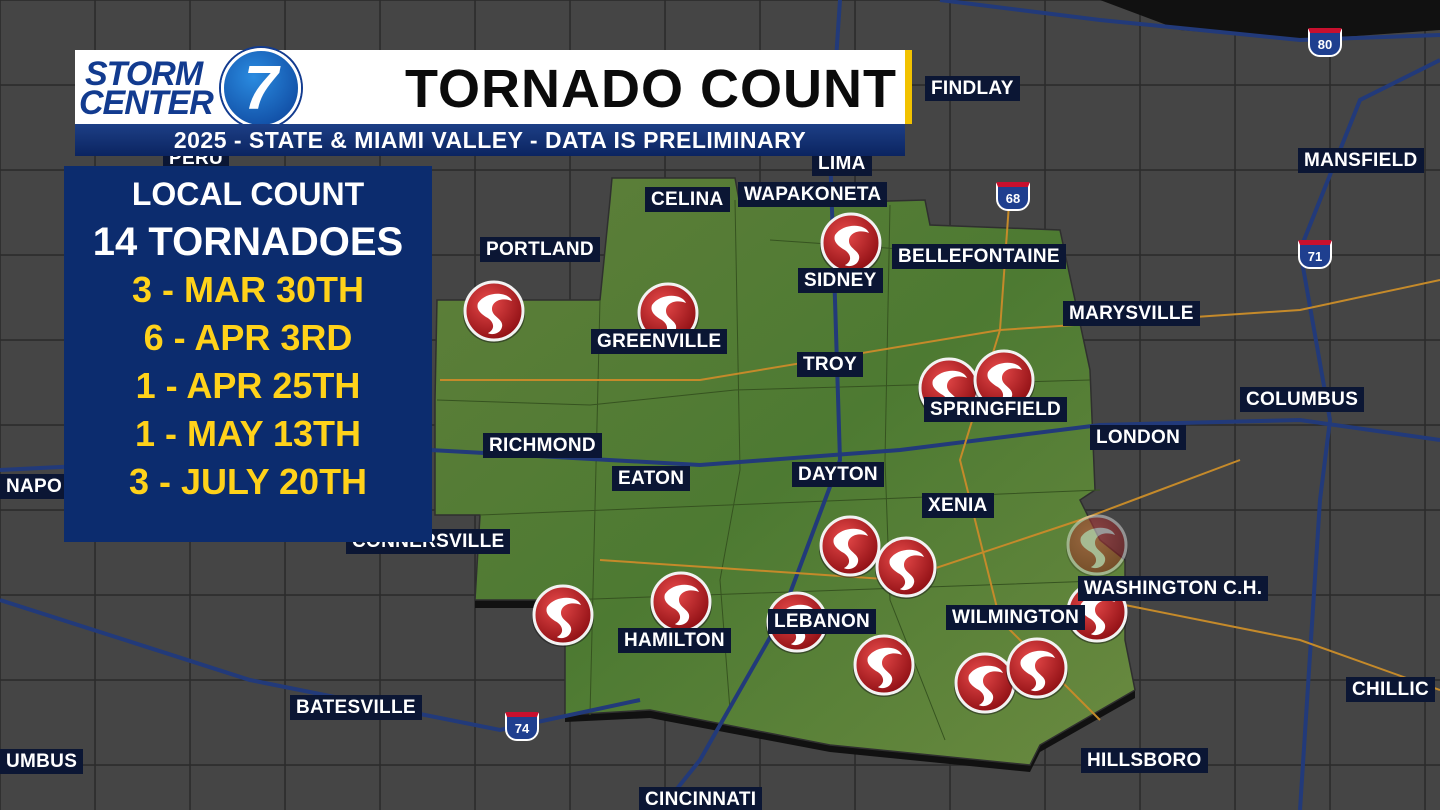  Describe the element at coordinates (144, 74) in the screenshot. I see `logo-text: STORM` at that location.